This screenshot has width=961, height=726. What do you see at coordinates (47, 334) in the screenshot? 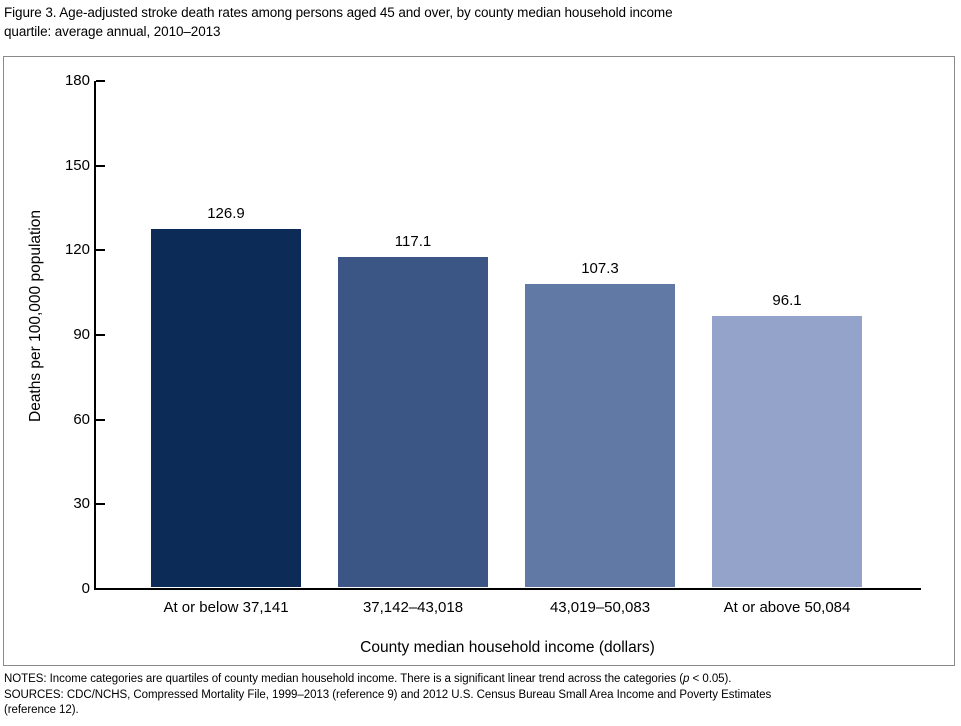
I see `y-axis-tick-label: 90` at bounding box center [47, 334].